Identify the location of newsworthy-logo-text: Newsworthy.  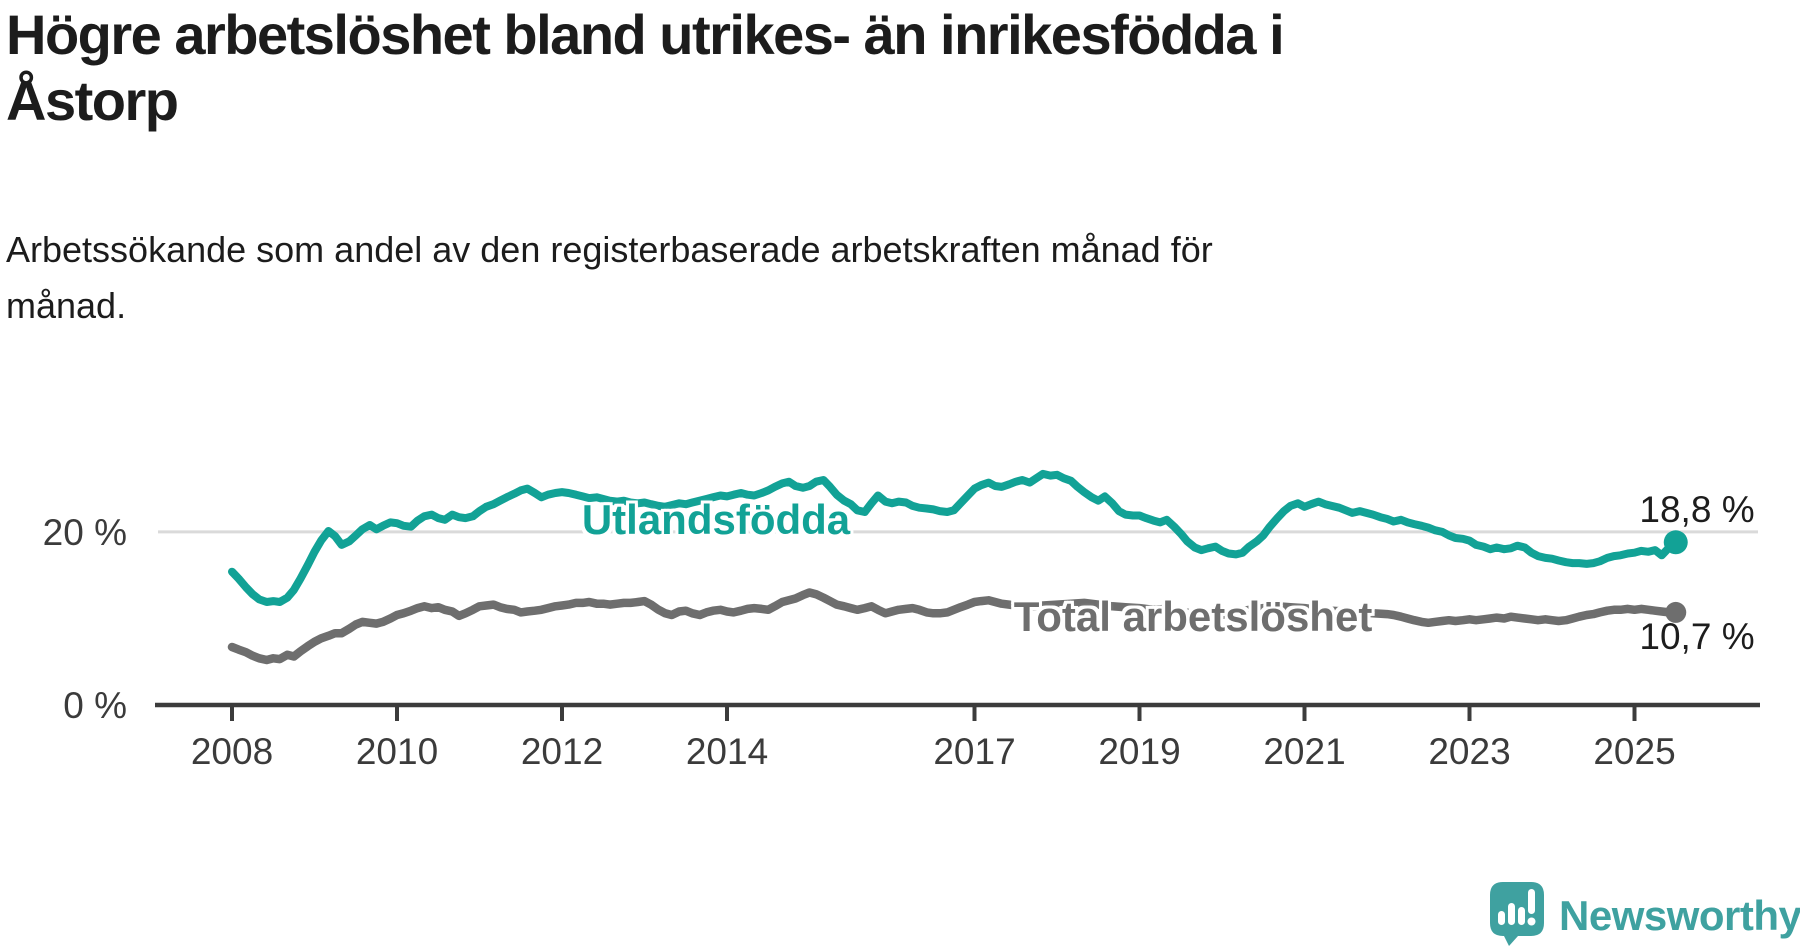
(1679, 915).